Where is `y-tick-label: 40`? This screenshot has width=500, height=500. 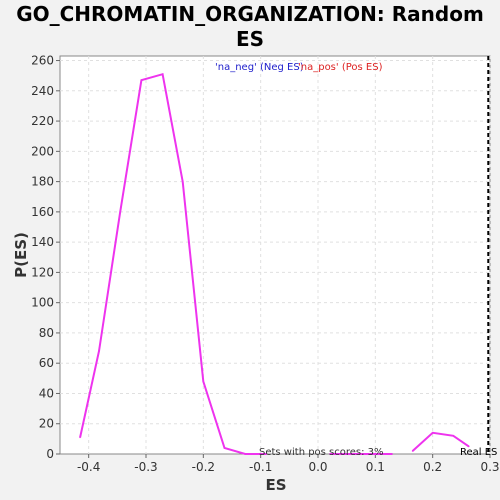 y-tick-label: 40 is located at coordinates (46, 393).